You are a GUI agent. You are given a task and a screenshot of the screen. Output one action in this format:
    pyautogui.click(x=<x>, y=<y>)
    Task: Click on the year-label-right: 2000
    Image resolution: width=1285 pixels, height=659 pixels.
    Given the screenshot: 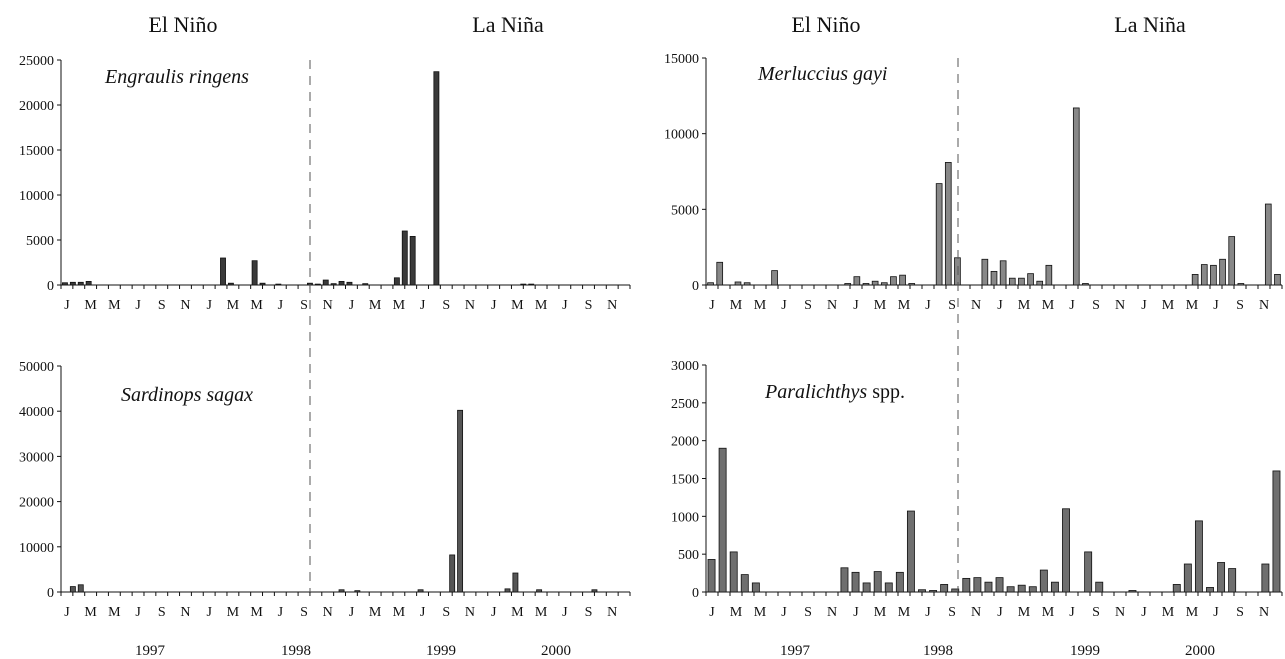 What is the action you would take?
    pyautogui.click(x=1200, y=651)
    